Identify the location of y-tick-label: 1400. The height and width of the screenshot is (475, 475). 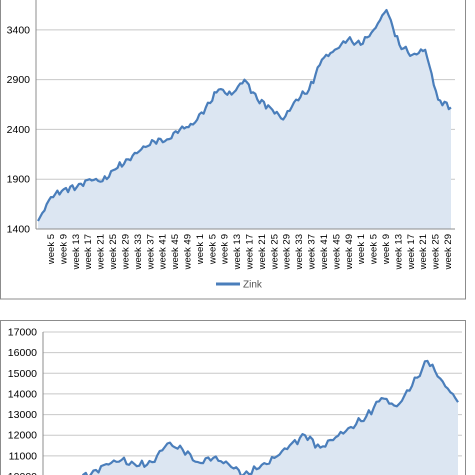
(19, 230).